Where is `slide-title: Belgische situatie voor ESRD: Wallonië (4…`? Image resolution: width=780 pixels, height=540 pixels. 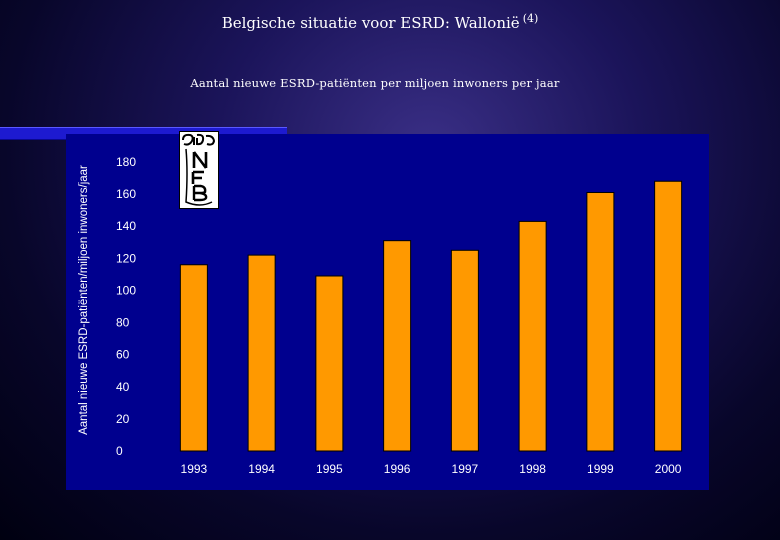 slide-title: Belgische situatie voor ESRD: Wallonië (4… is located at coordinates (380, 22).